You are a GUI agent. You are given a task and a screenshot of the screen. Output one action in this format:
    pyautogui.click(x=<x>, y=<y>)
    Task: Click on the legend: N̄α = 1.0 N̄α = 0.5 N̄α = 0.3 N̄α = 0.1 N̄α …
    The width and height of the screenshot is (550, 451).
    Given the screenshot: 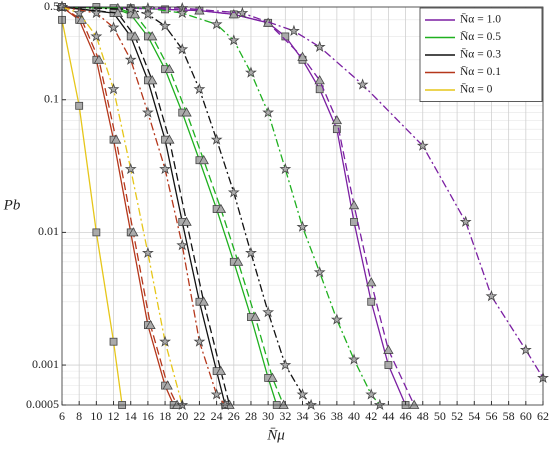 What is the action you would take?
    pyautogui.click(x=481, y=54)
    